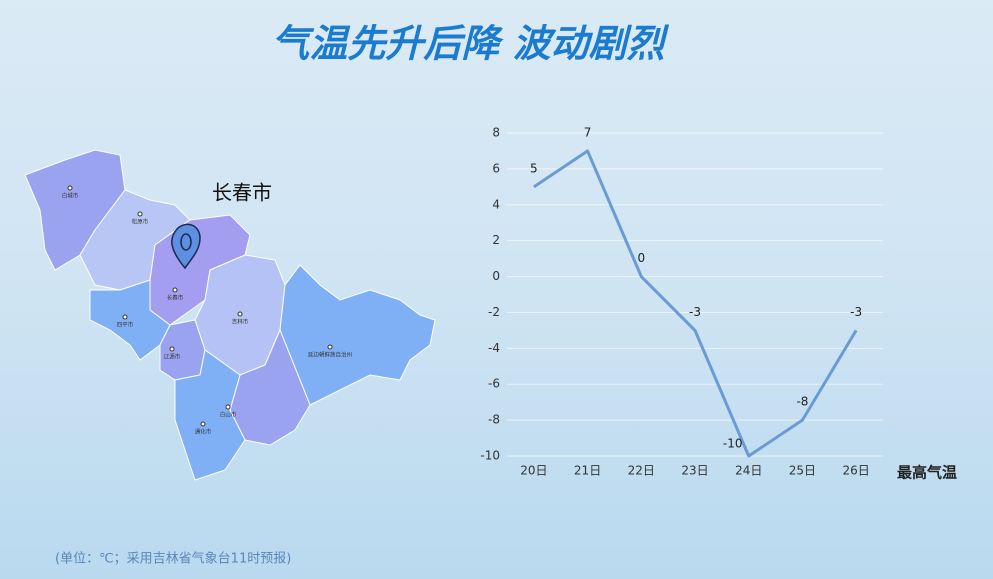 This screenshot has width=993, height=579. Describe the element at coordinates (494, 312) in the screenshot. I see `y-tick-label: -2` at that location.